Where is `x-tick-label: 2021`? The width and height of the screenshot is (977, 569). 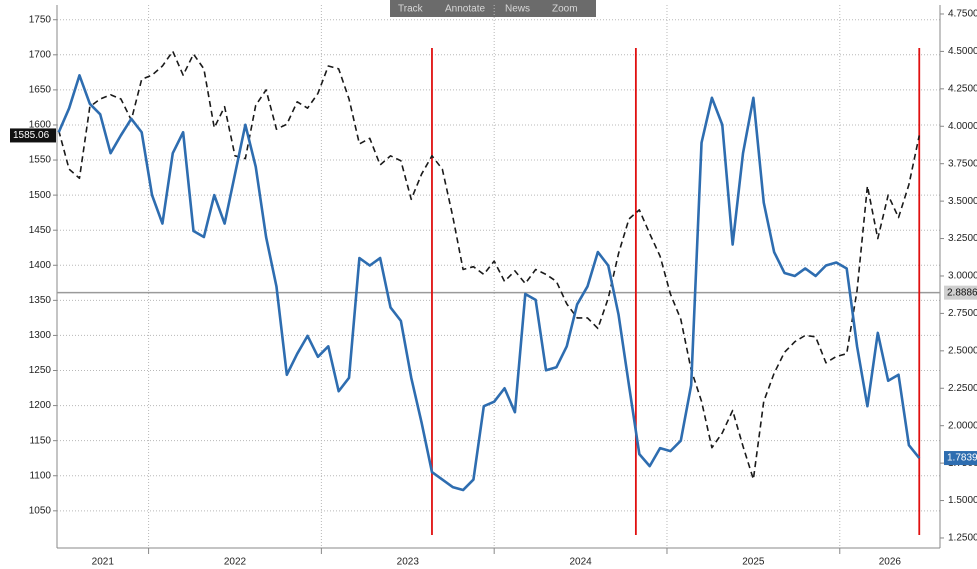
x-tick-label: 2021 is located at coordinates (103, 562).